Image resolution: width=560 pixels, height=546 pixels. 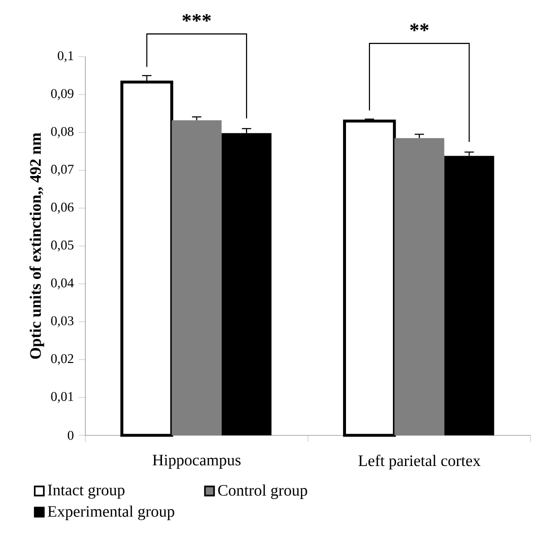 I want to click on x-tick-label: Hippocampus, so click(x=196, y=461).